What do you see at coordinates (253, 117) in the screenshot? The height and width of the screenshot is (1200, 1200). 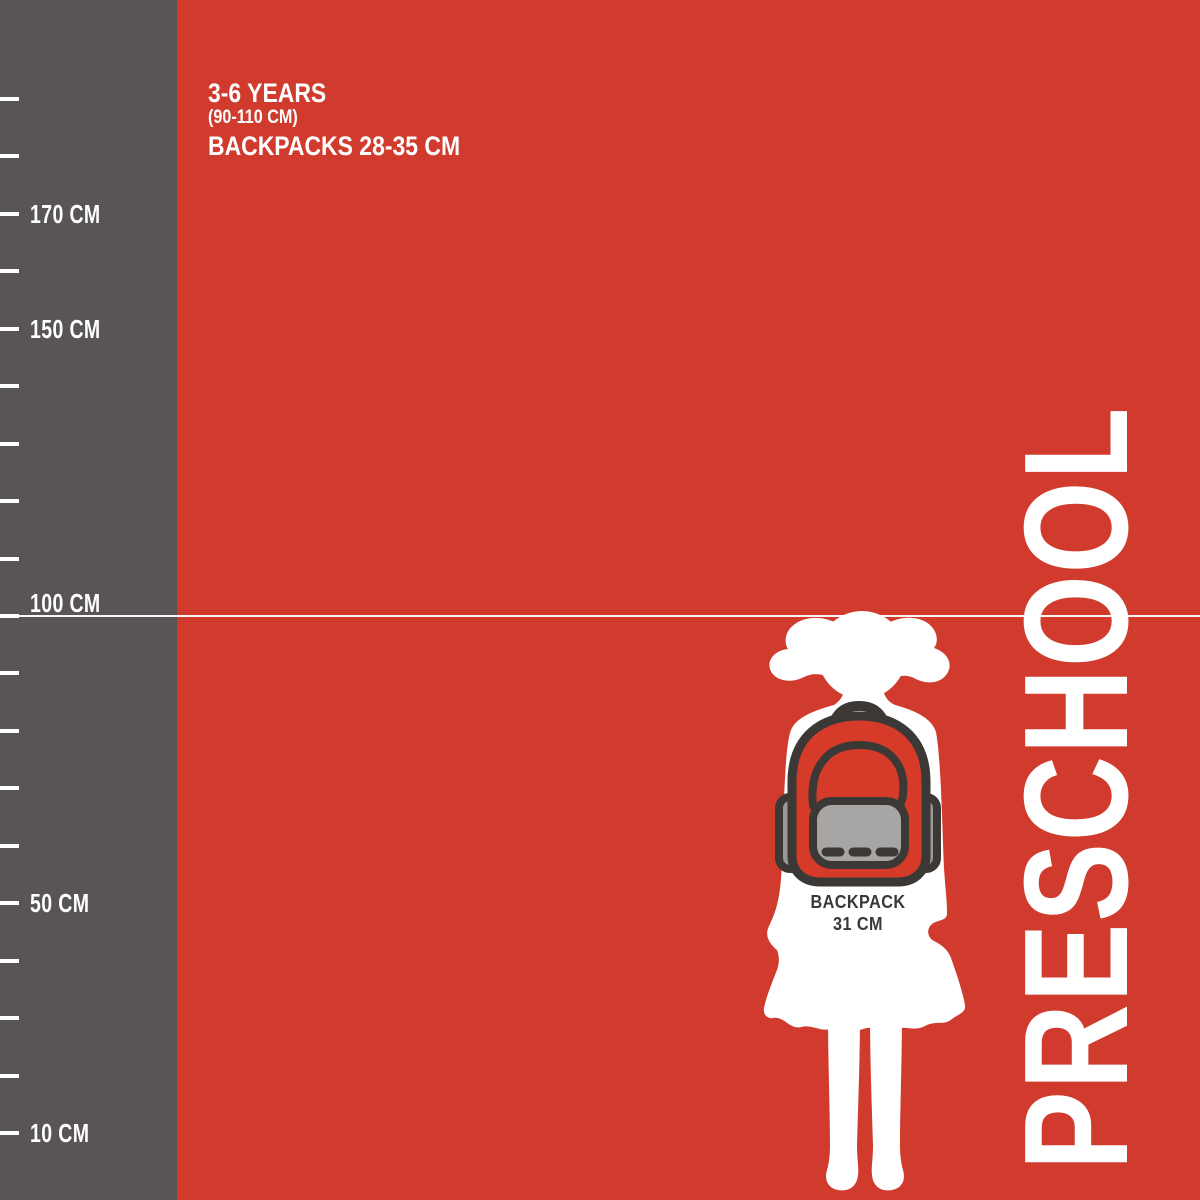 I see `height-range-label: (90-110 CM)` at bounding box center [253, 117].